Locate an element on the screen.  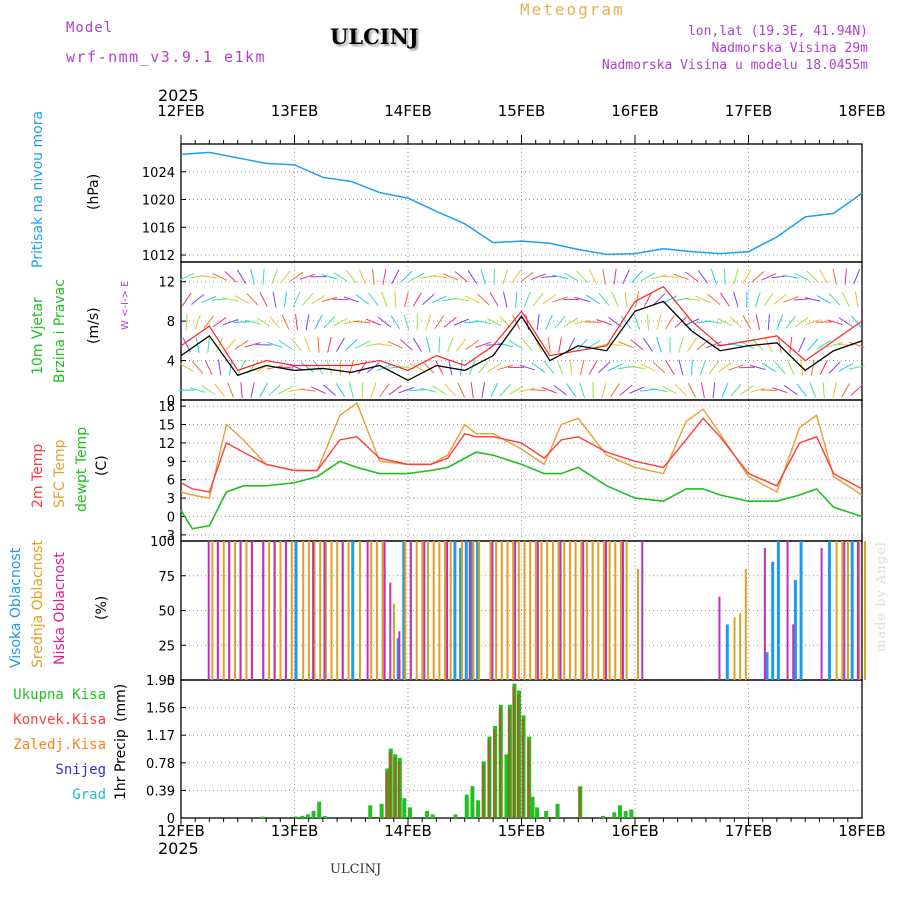
wind-gust-line is located at coordinates (521, 328).